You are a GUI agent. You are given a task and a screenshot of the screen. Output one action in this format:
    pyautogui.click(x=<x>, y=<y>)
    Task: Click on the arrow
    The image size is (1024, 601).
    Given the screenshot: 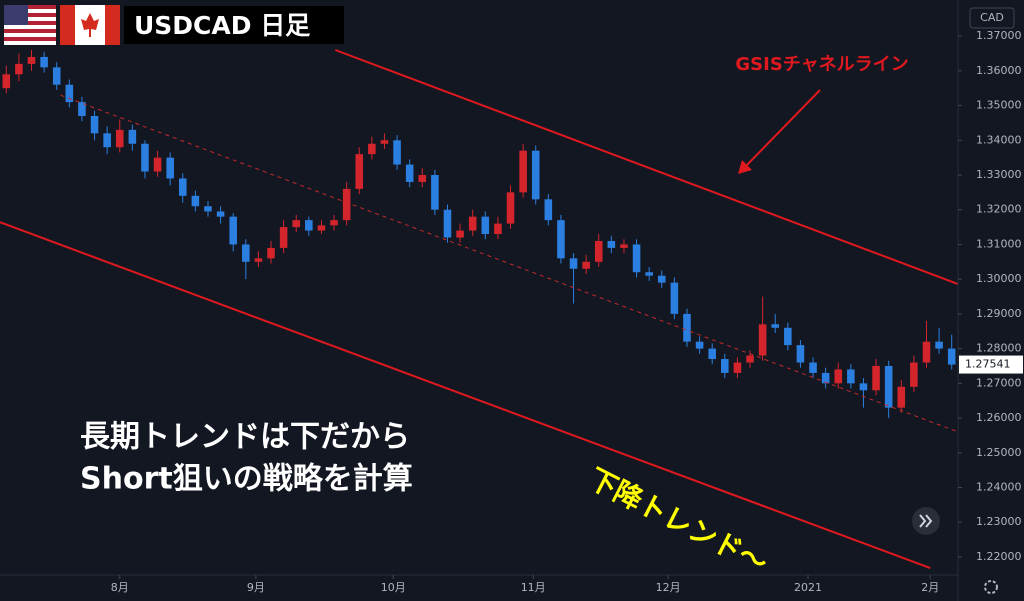 What is the action you would take?
    pyautogui.click(x=779, y=131)
    